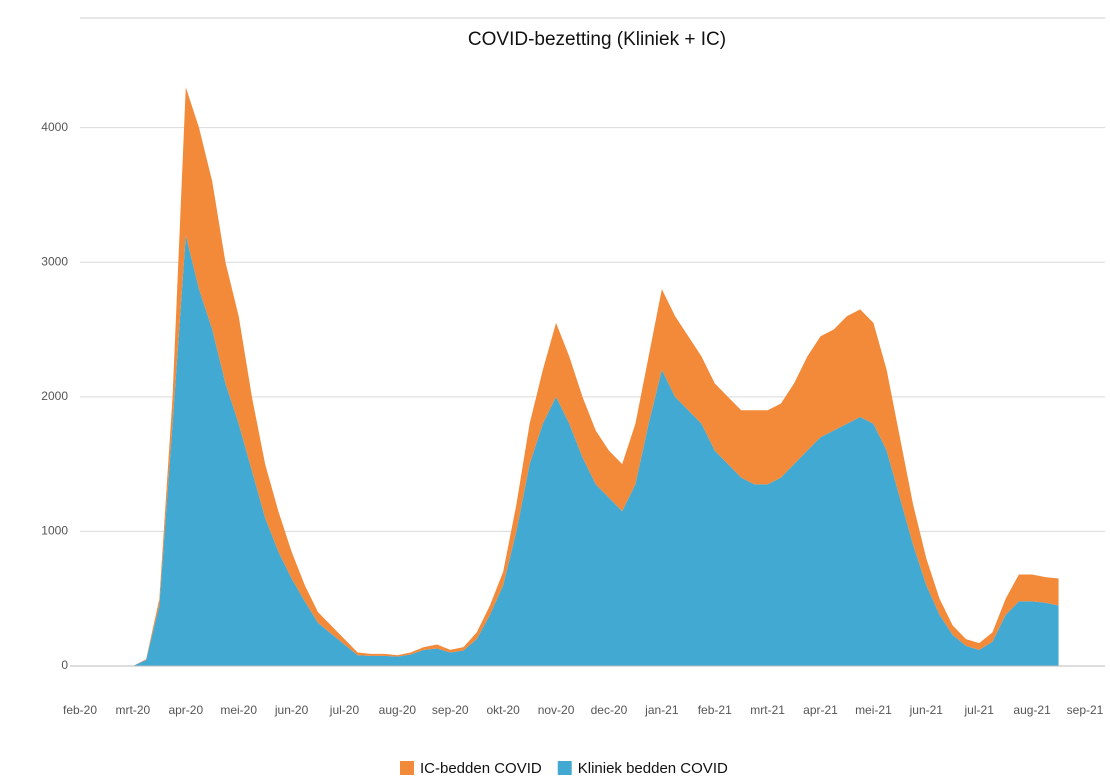  I want to click on x-tick-label: okt-20, so click(503, 710).